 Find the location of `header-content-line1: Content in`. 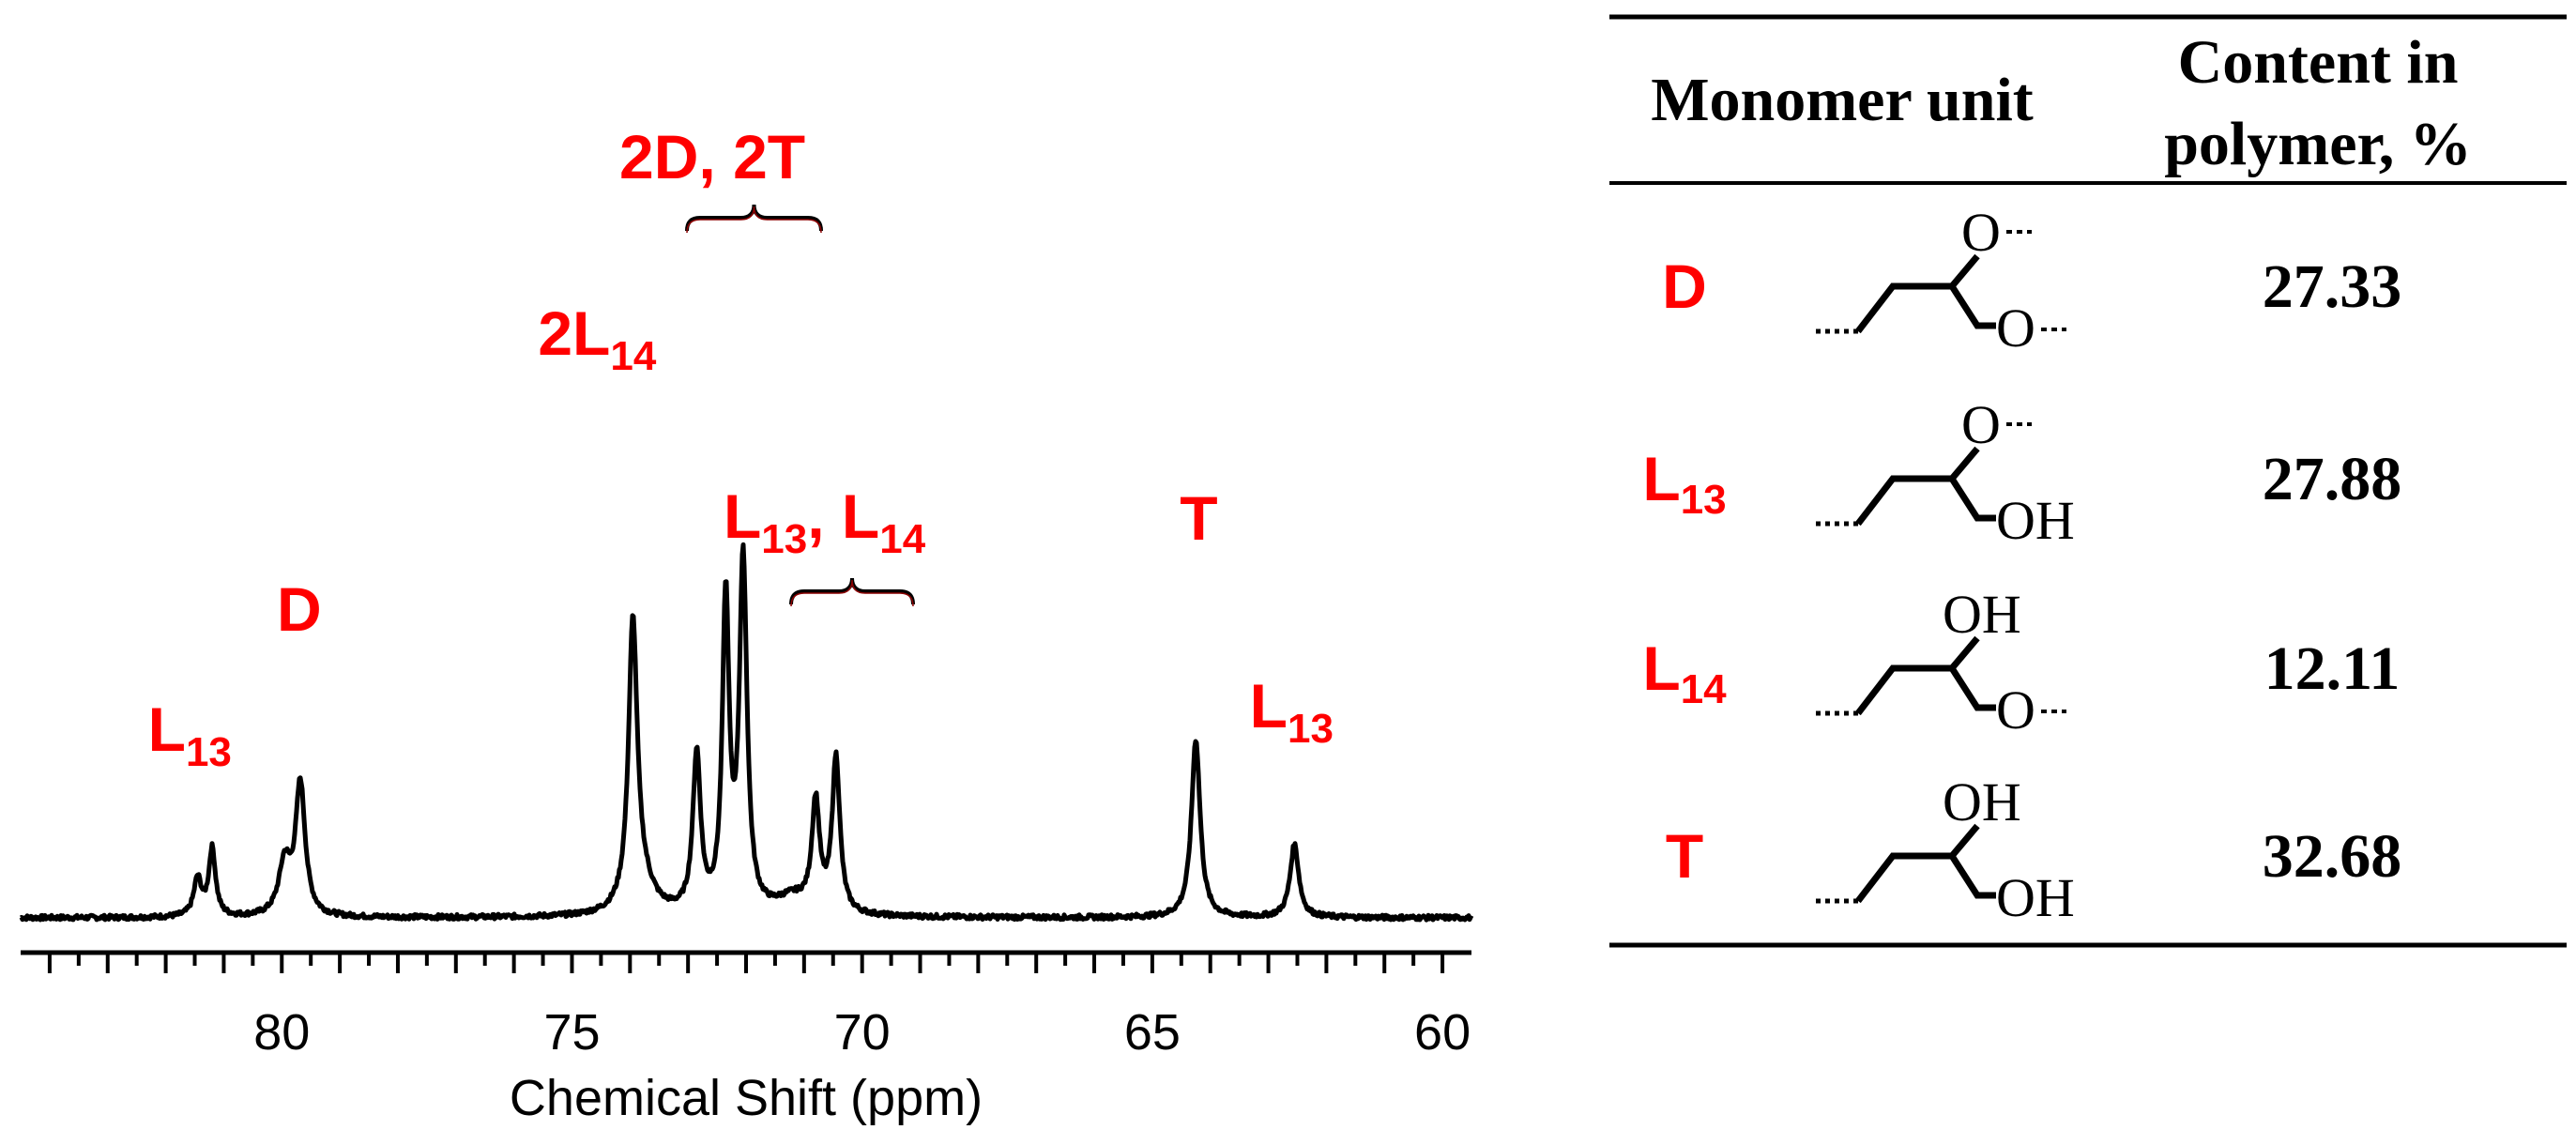

header-content-line1: Content in is located at coordinates (2318, 62).